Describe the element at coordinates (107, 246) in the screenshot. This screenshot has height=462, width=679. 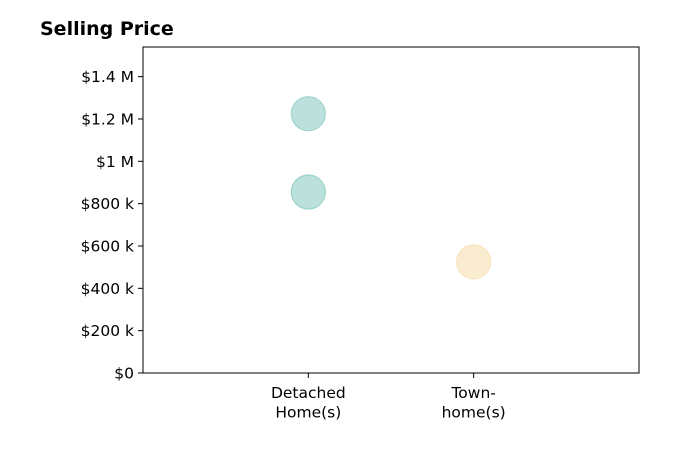
I see `y-tick-label-3: $600 k` at that location.